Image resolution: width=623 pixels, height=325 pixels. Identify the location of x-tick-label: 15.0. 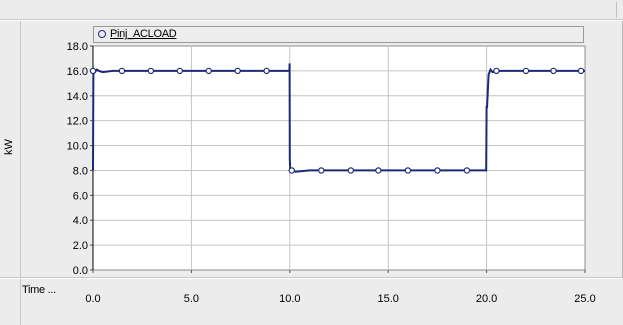
(387, 299).